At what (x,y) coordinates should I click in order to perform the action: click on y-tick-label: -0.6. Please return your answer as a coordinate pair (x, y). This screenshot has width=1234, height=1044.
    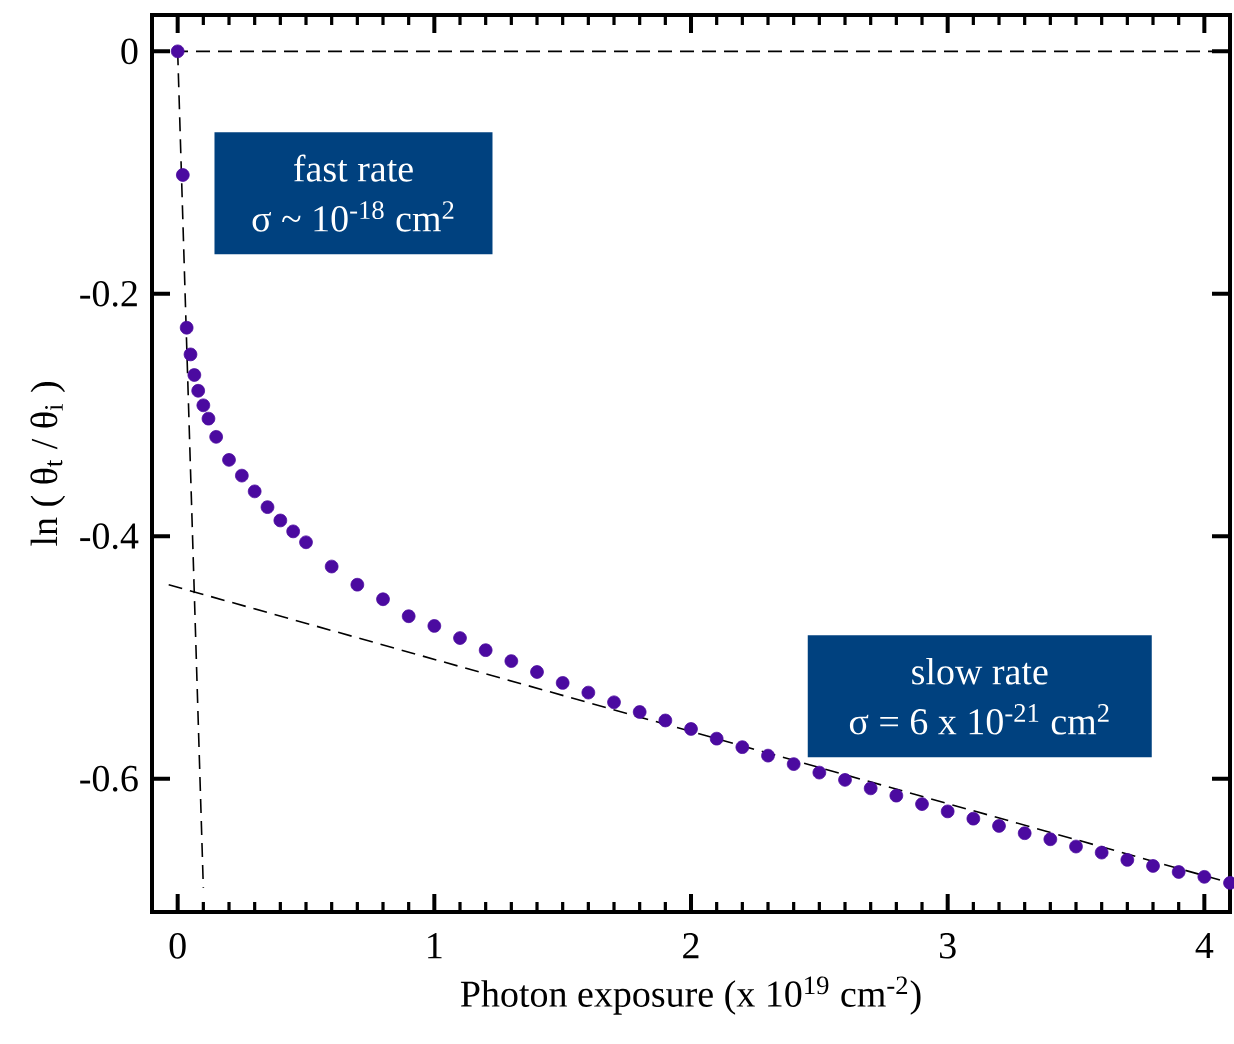
    Looking at the image, I should click on (109, 778).